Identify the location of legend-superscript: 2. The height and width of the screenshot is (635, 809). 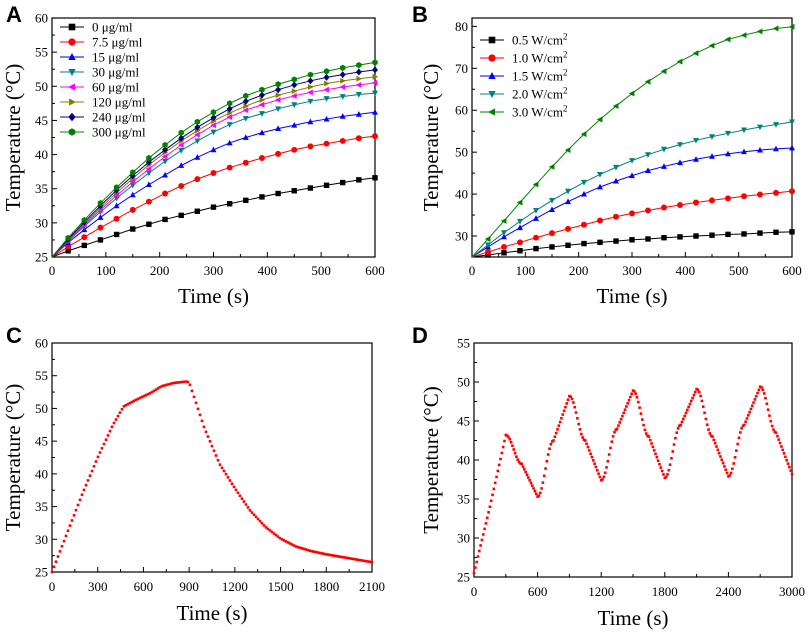
(565, 109).